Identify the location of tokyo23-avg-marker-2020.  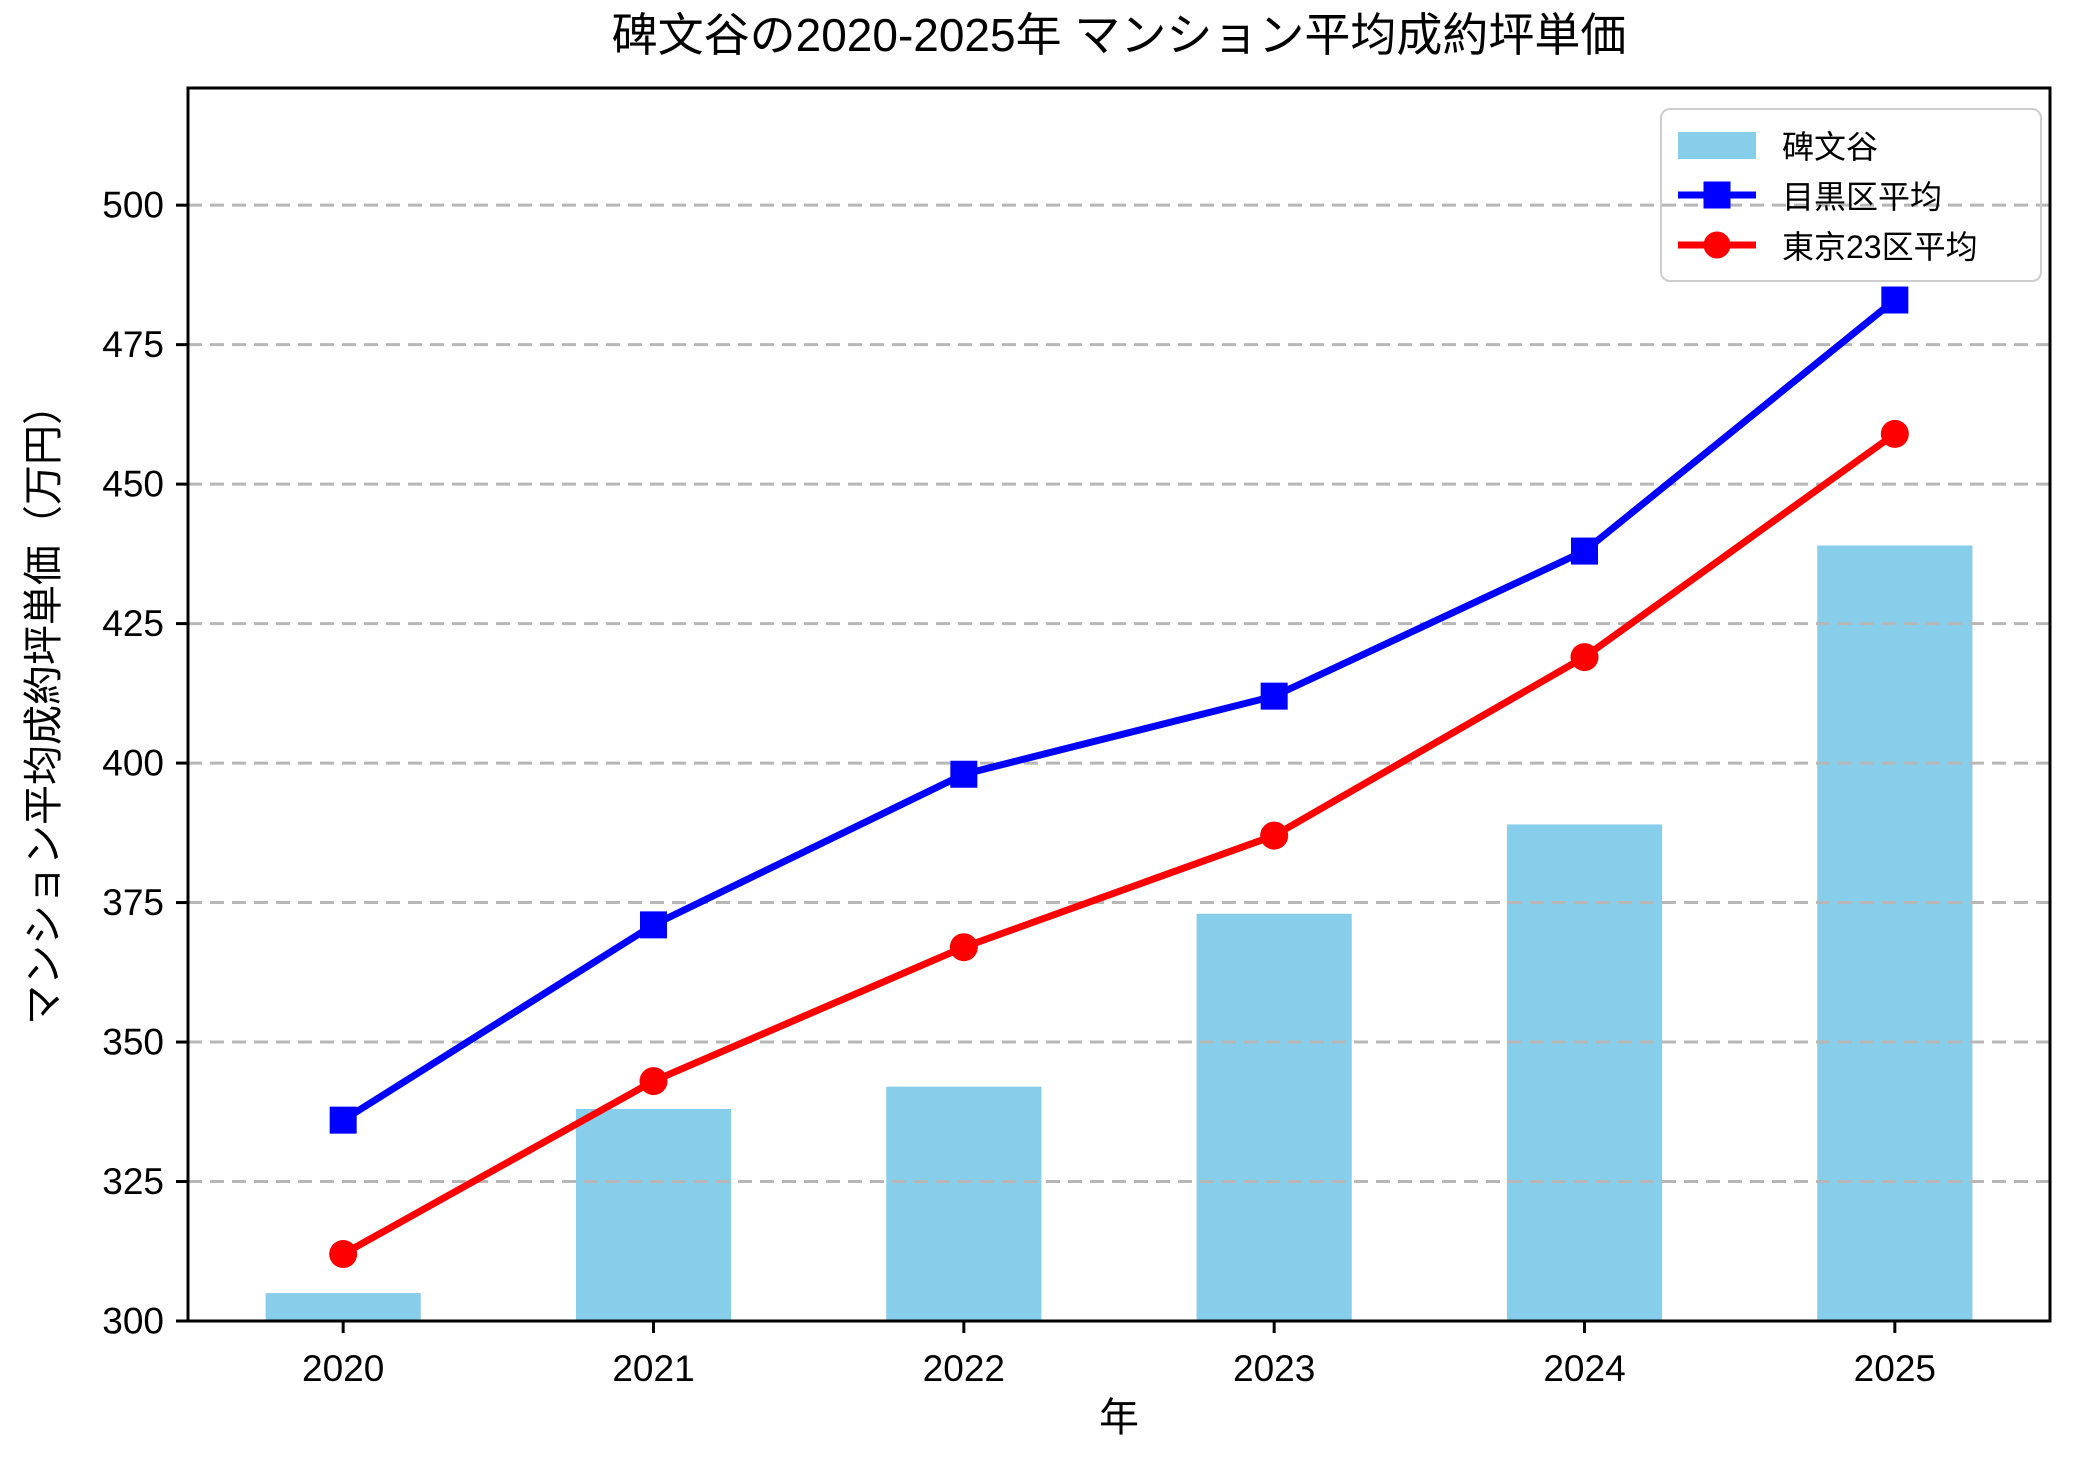
(343, 1254).